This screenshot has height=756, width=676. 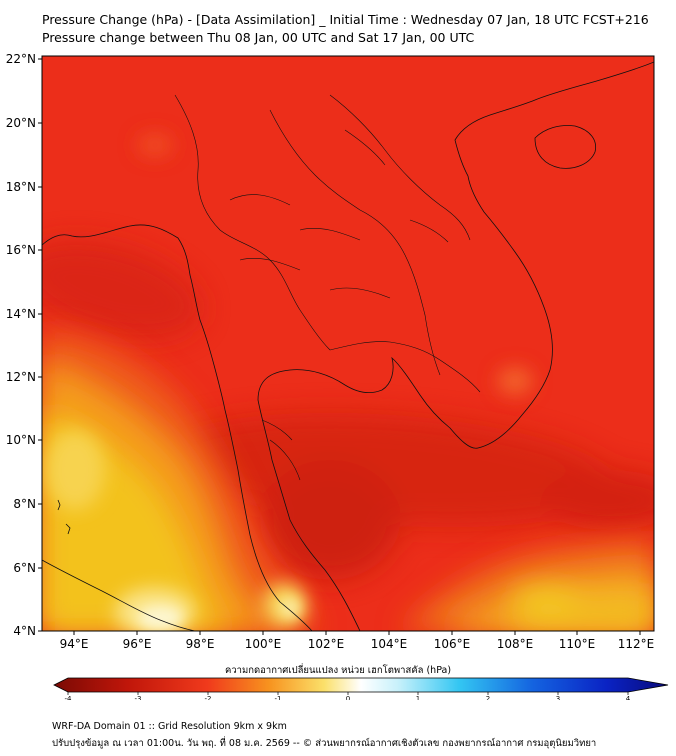 What do you see at coordinates (68, 529) in the screenshot?
I see `nicobar-islands` at bounding box center [68, 529].